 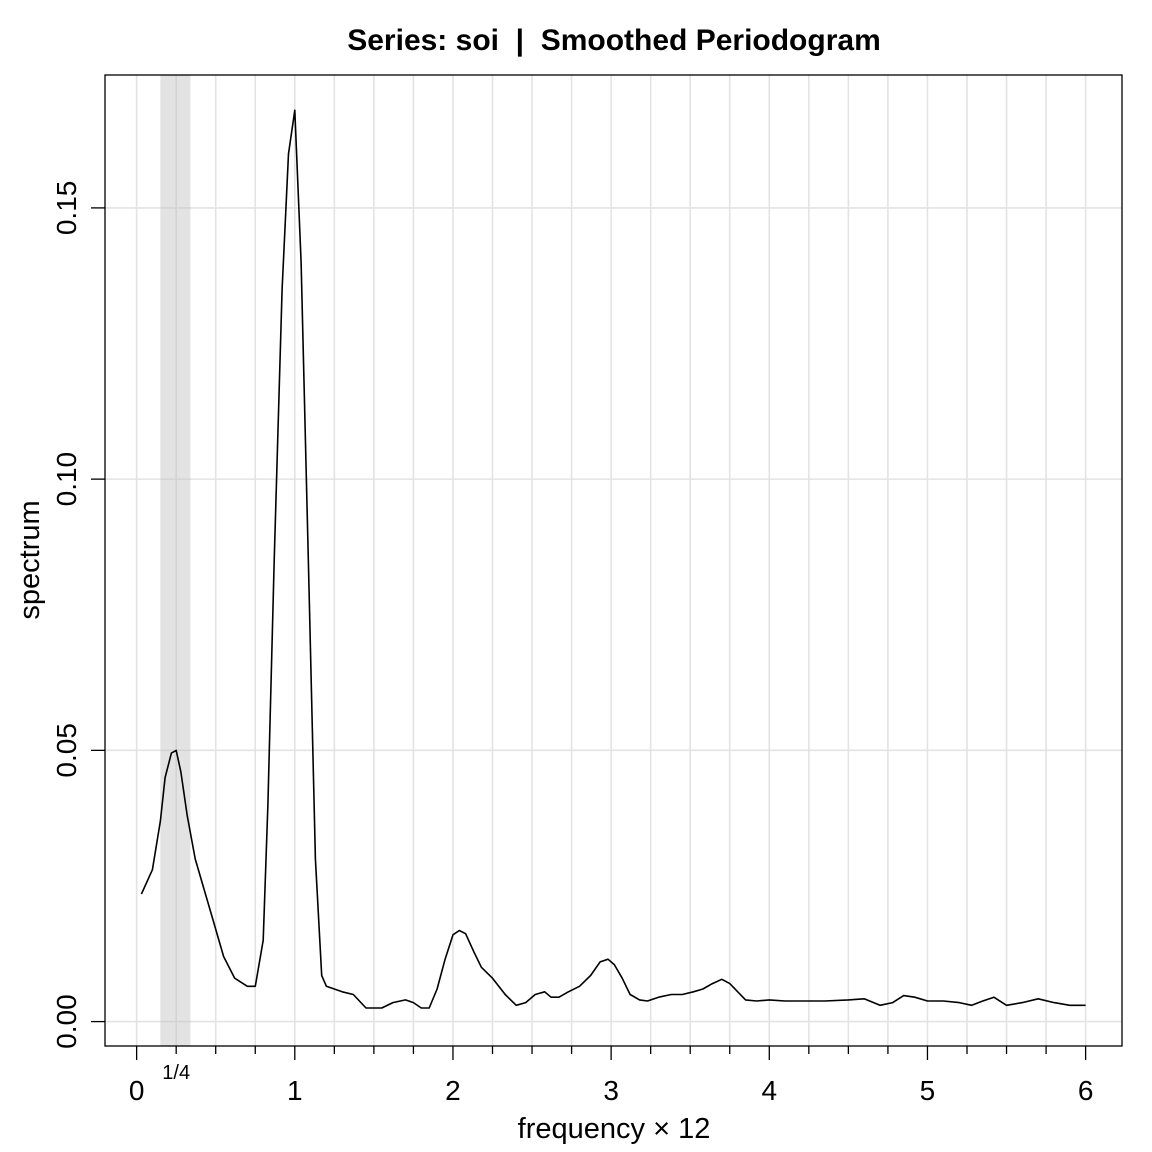 What do you see at coordinates (66, 479) in the screenshot?
I see `y-tick-label: 0.10` at bounding box center [66, 479].